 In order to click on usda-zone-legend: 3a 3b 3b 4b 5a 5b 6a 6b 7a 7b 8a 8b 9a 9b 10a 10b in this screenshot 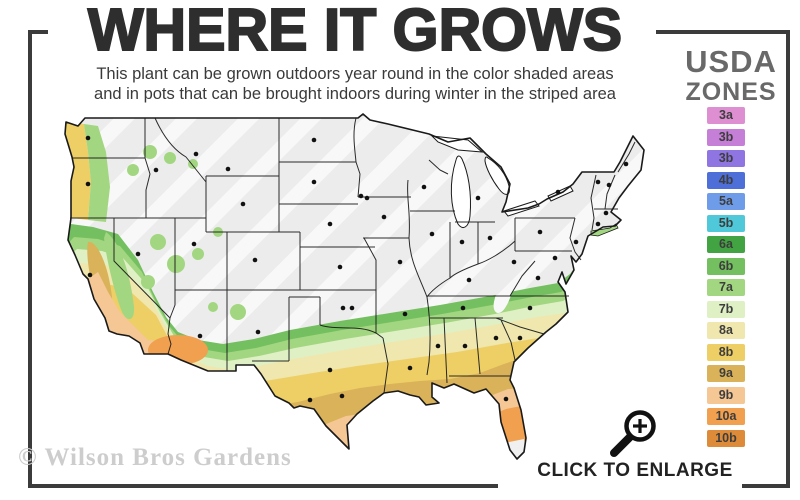, I will do `click(726, 279)`.